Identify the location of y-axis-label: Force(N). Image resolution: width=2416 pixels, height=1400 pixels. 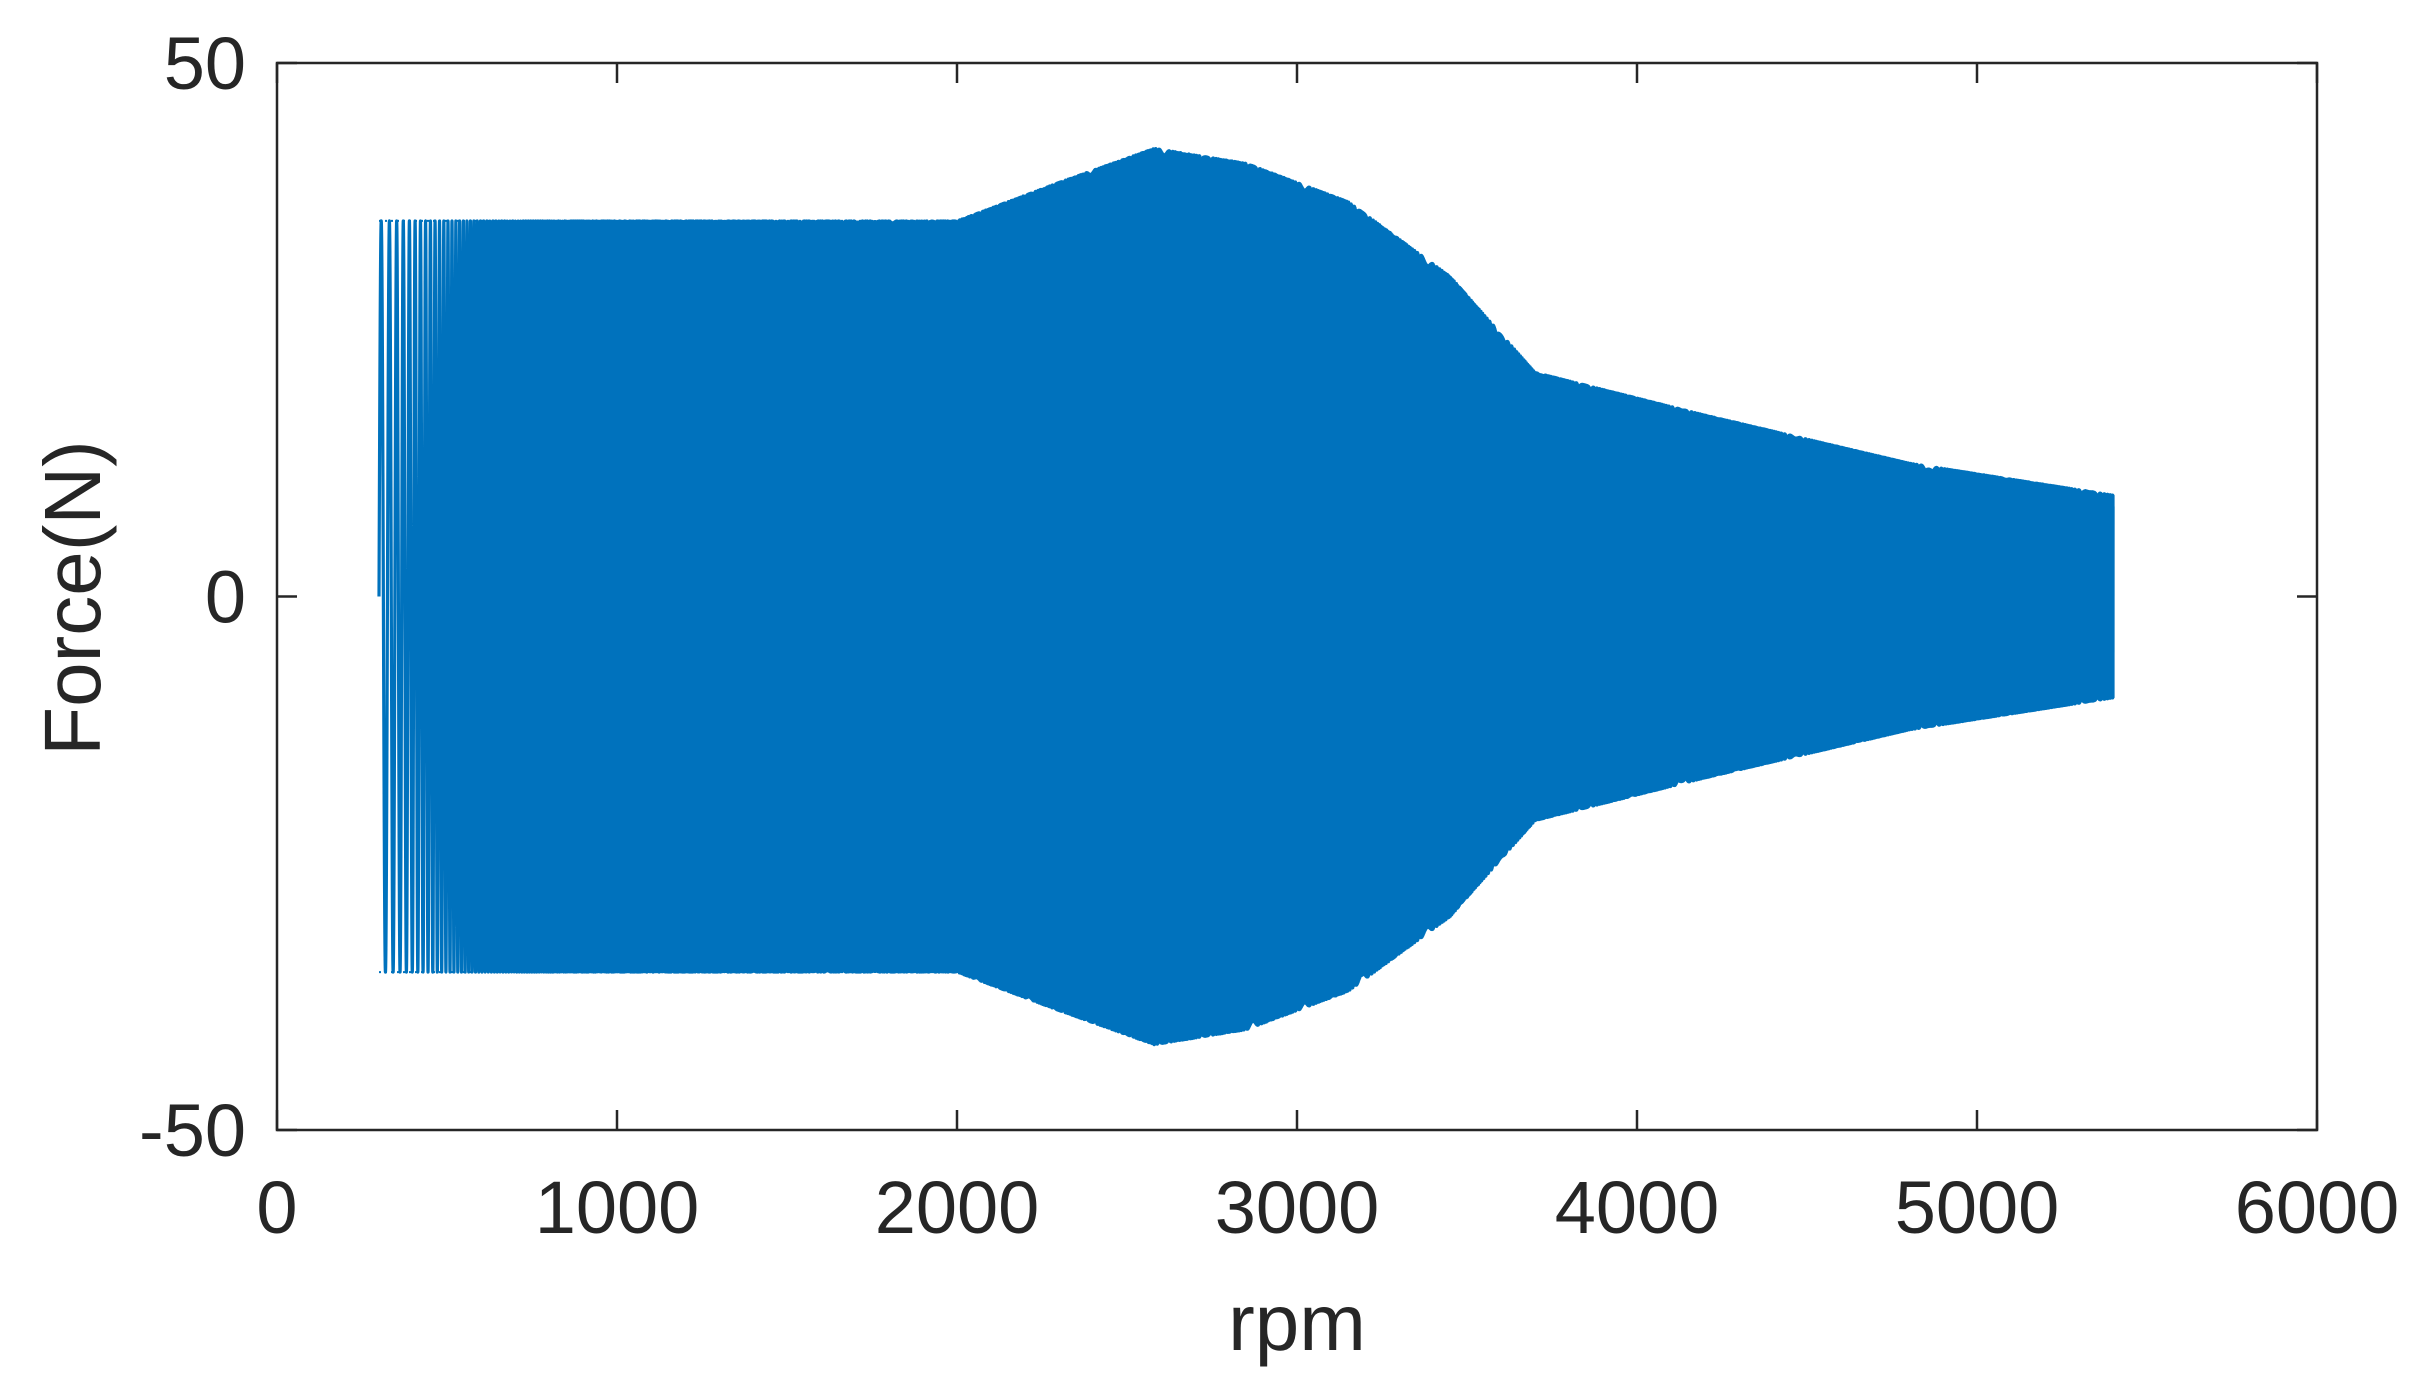
(72, 598).